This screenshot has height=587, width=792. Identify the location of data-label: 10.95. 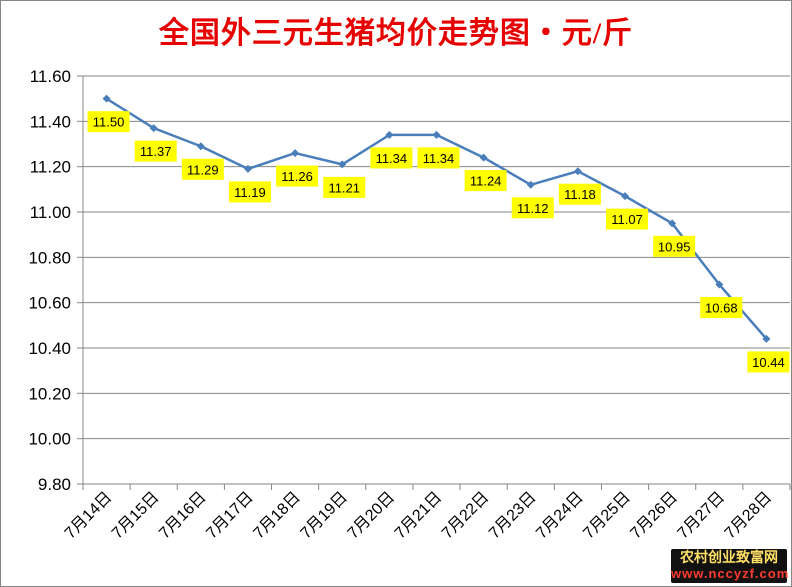
(674, 246).